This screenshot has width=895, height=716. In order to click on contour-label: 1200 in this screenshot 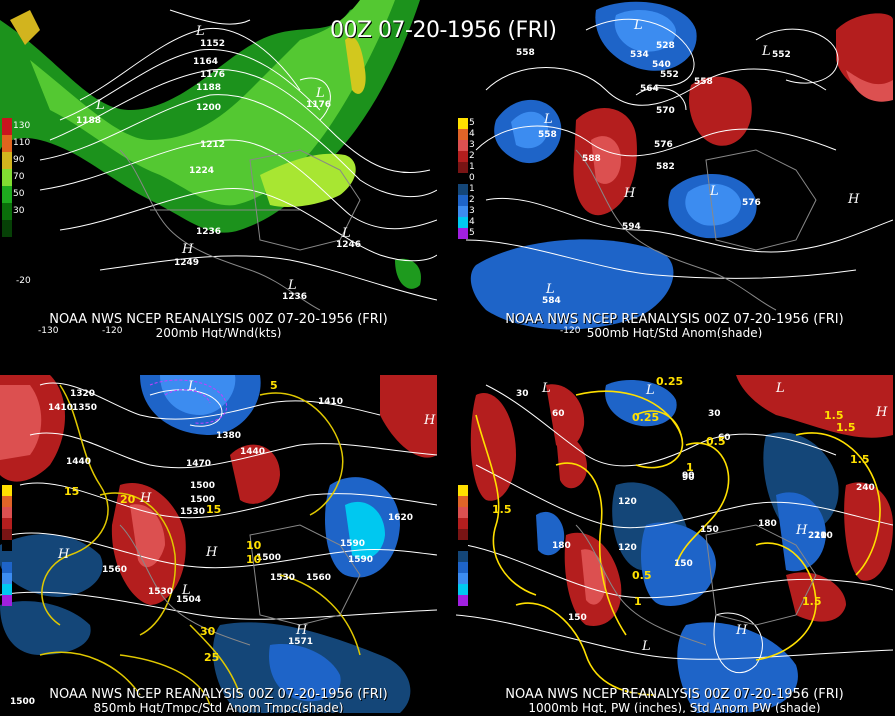, I will do `click(209, 108)`.